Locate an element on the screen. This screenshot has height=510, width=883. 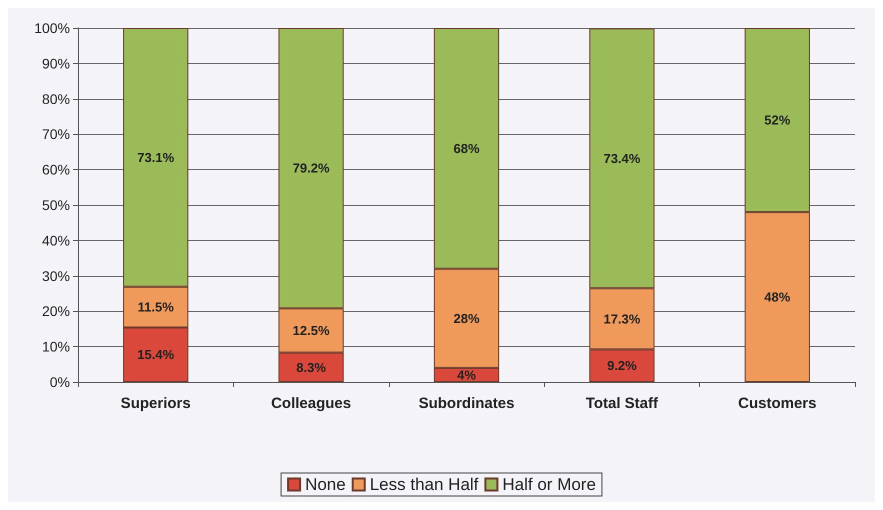
data-label: 4% is located at coordinates (466, 374).